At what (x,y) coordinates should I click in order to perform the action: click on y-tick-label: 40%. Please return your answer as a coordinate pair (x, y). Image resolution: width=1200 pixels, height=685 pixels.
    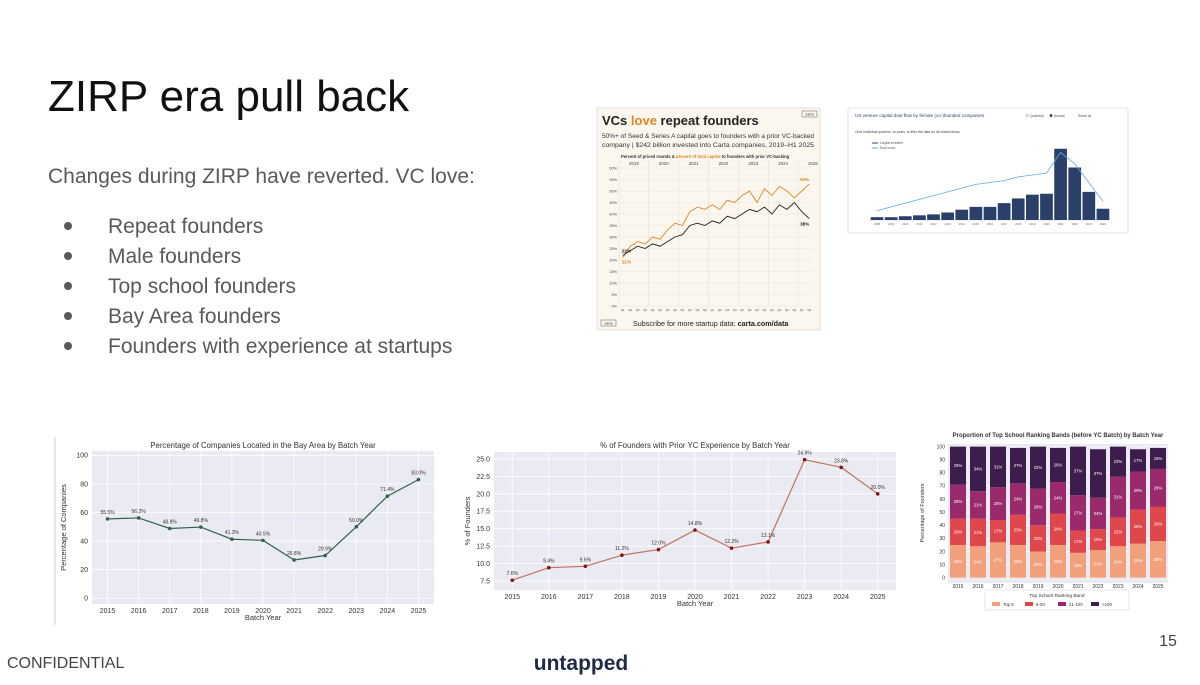
    Looking at the image, I should click on (613, 214).